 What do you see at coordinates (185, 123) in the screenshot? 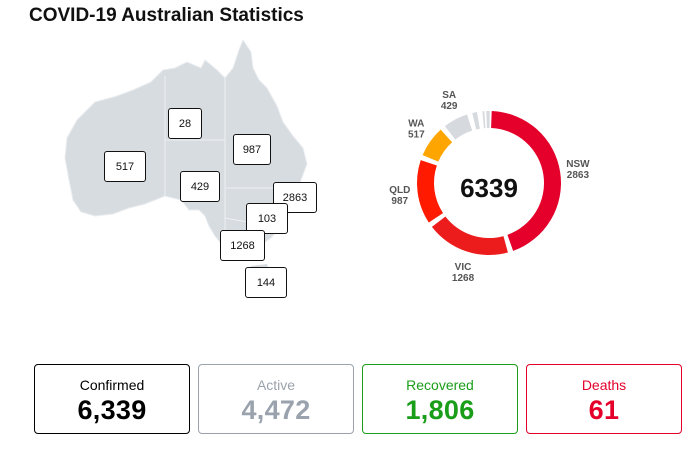
I see `map-label-nt: 28` at bounding box center [185, 123].